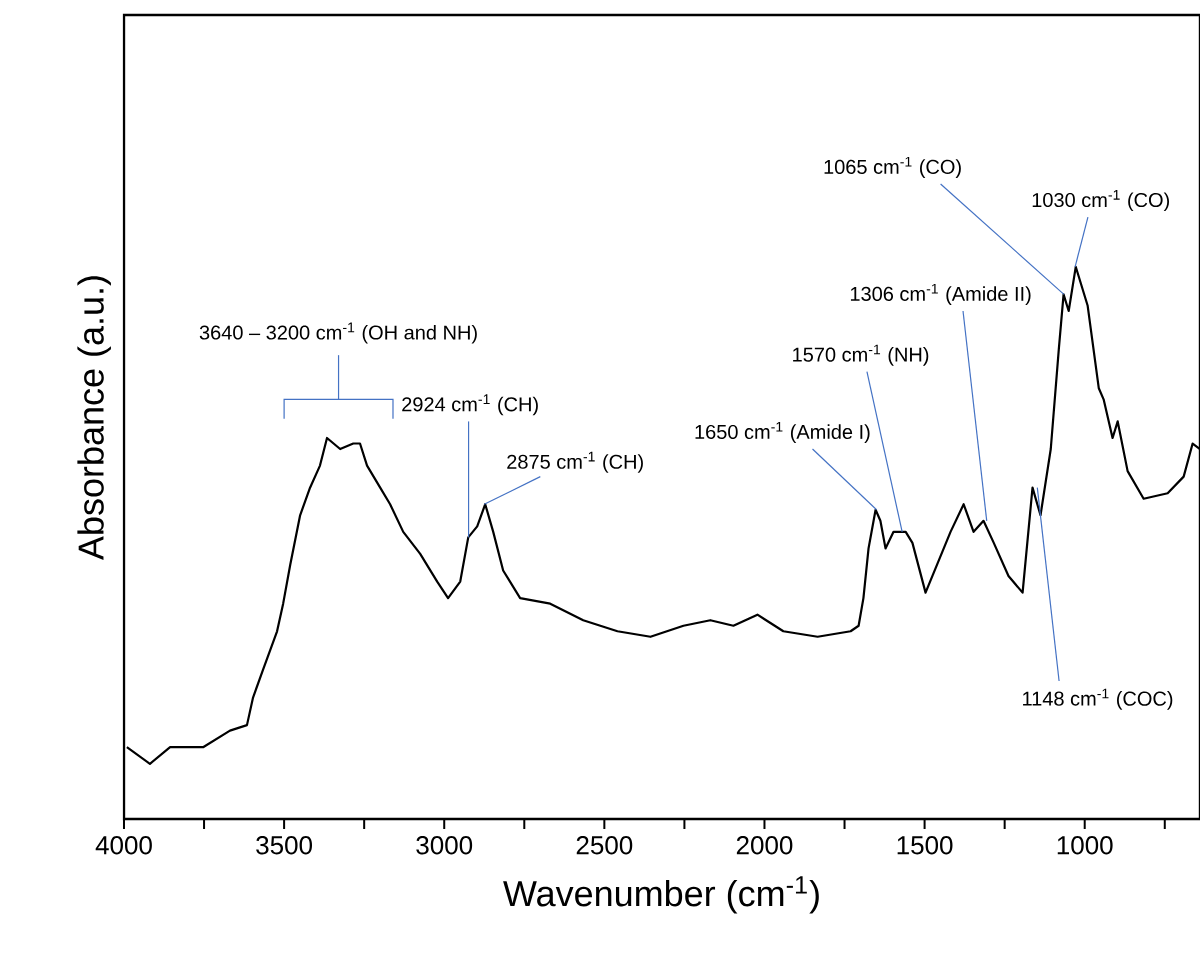  What do you see at coordinates (575, 462) in the screenshot?
I see `annotation: 2875 cm$^{-1}$ (CH)` at bounding box center [575, 462].